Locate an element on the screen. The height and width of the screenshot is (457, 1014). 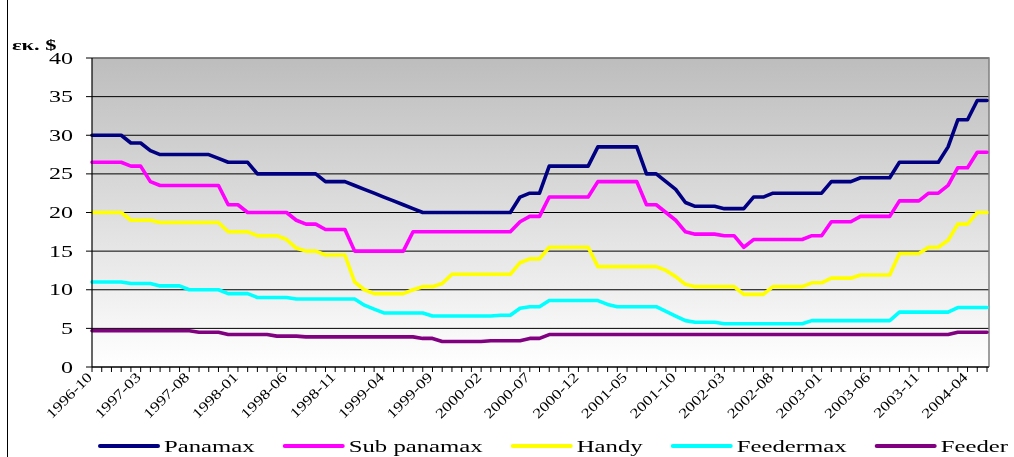
y-tick-label: 10 is located at coordinates (61, 290).